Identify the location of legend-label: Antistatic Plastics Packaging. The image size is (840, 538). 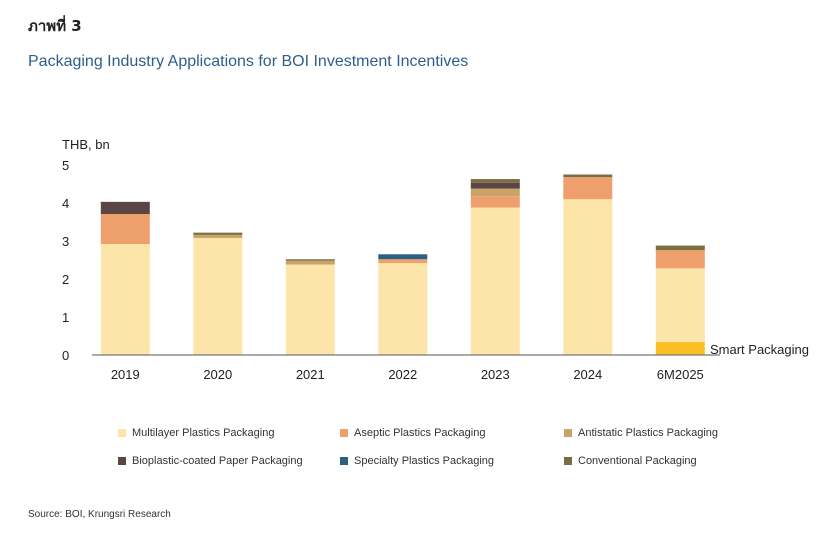
(648, 433).